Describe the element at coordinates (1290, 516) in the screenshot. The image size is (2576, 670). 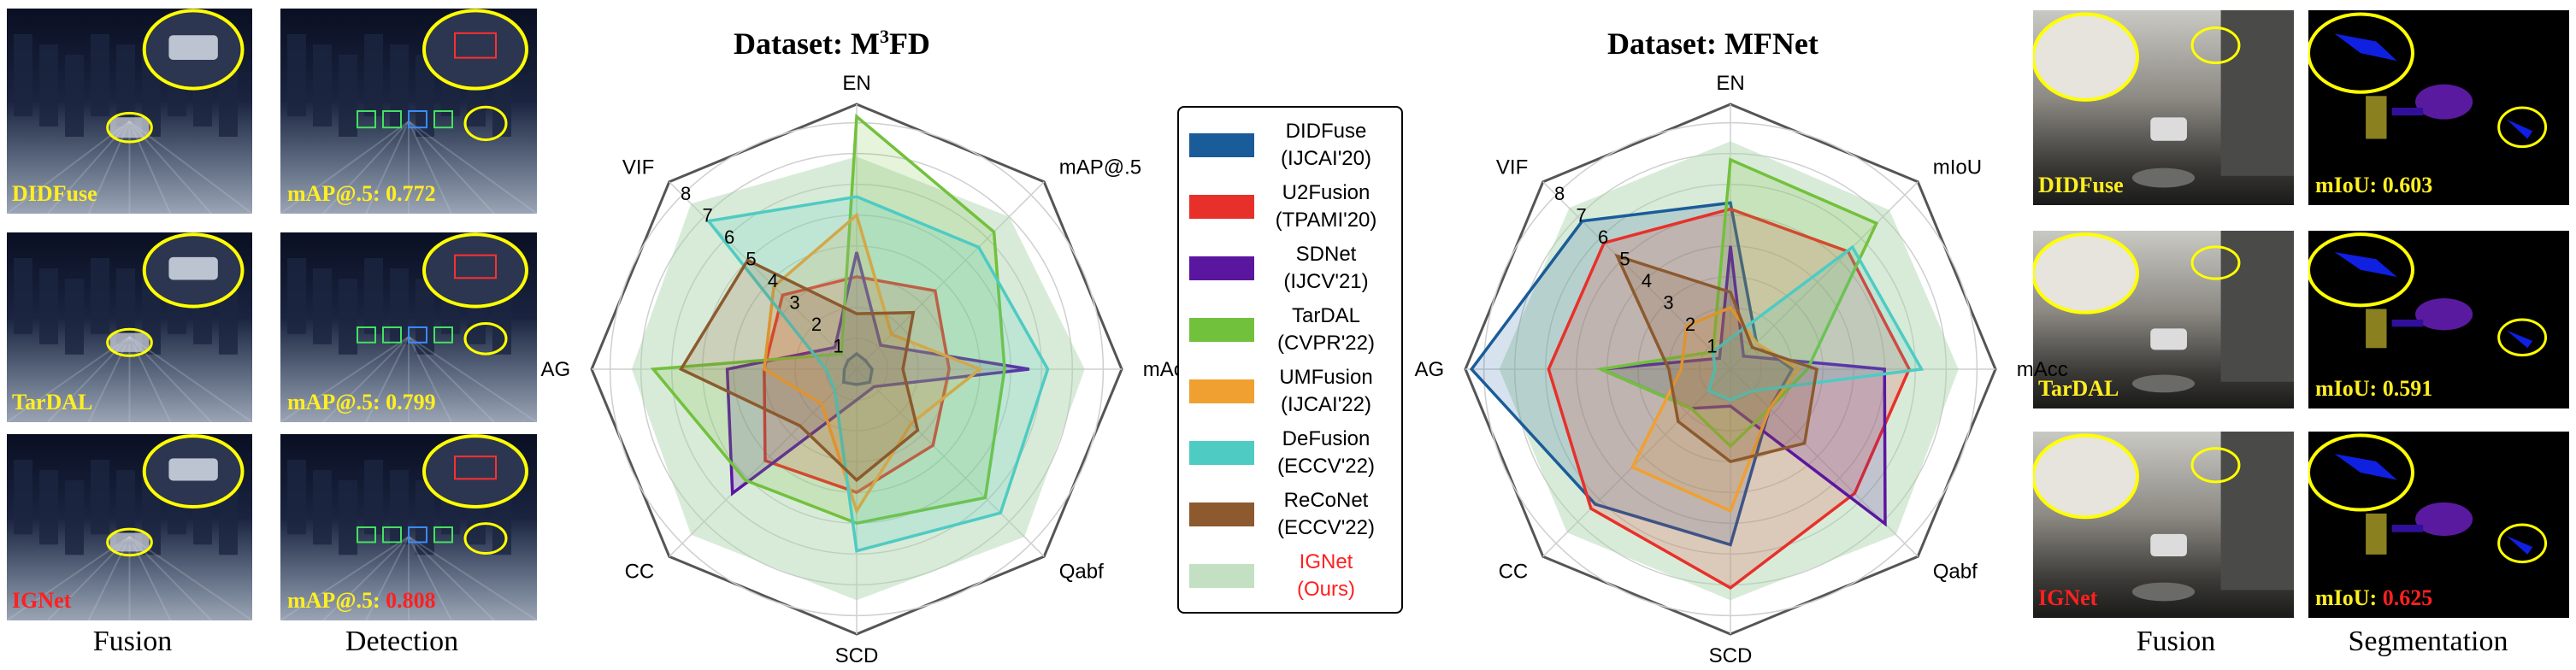
I see `legend-item-reconet: ReCoNet (ECCV'22)` at that location.